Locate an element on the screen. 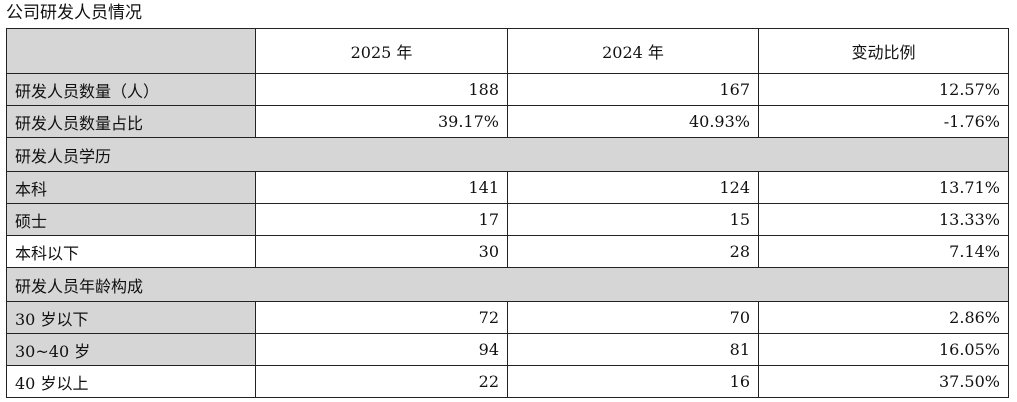 This screenshot has height=402, width=1017. cell-2024: 28 is located at coordinates (633, 251).